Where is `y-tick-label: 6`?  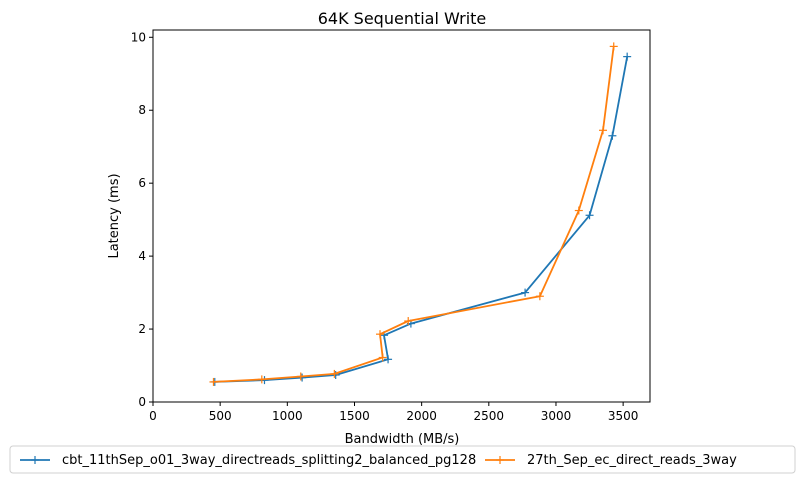 y-tick-label: 6 is located at coordinates (142, 183).